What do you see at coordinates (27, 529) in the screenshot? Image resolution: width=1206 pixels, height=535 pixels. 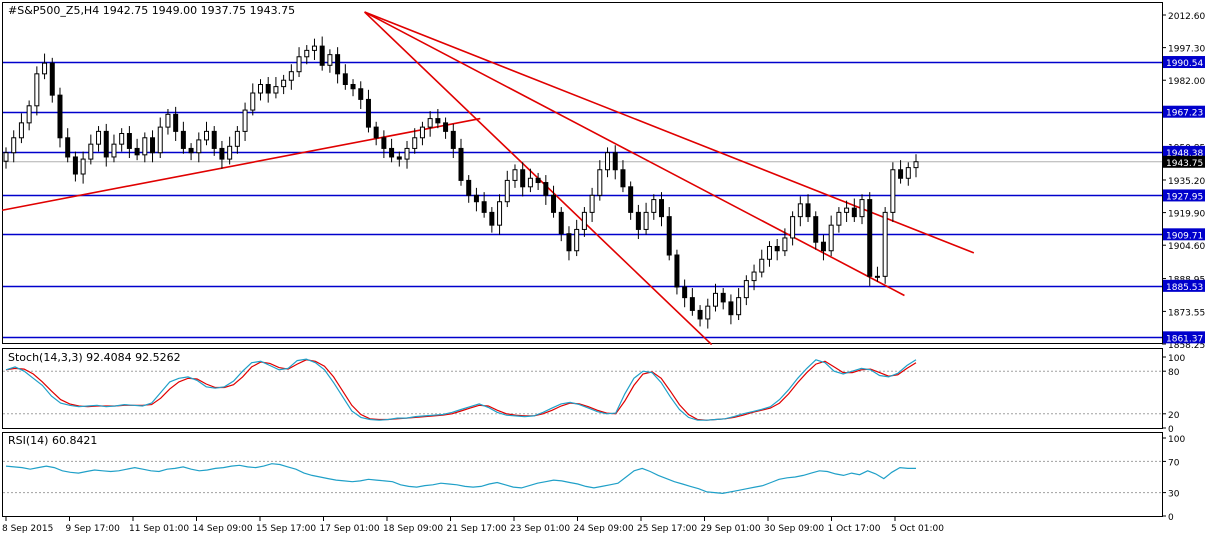 I see `time-tick-label: 8 Sep 2015` at bounding box center [27, 529].